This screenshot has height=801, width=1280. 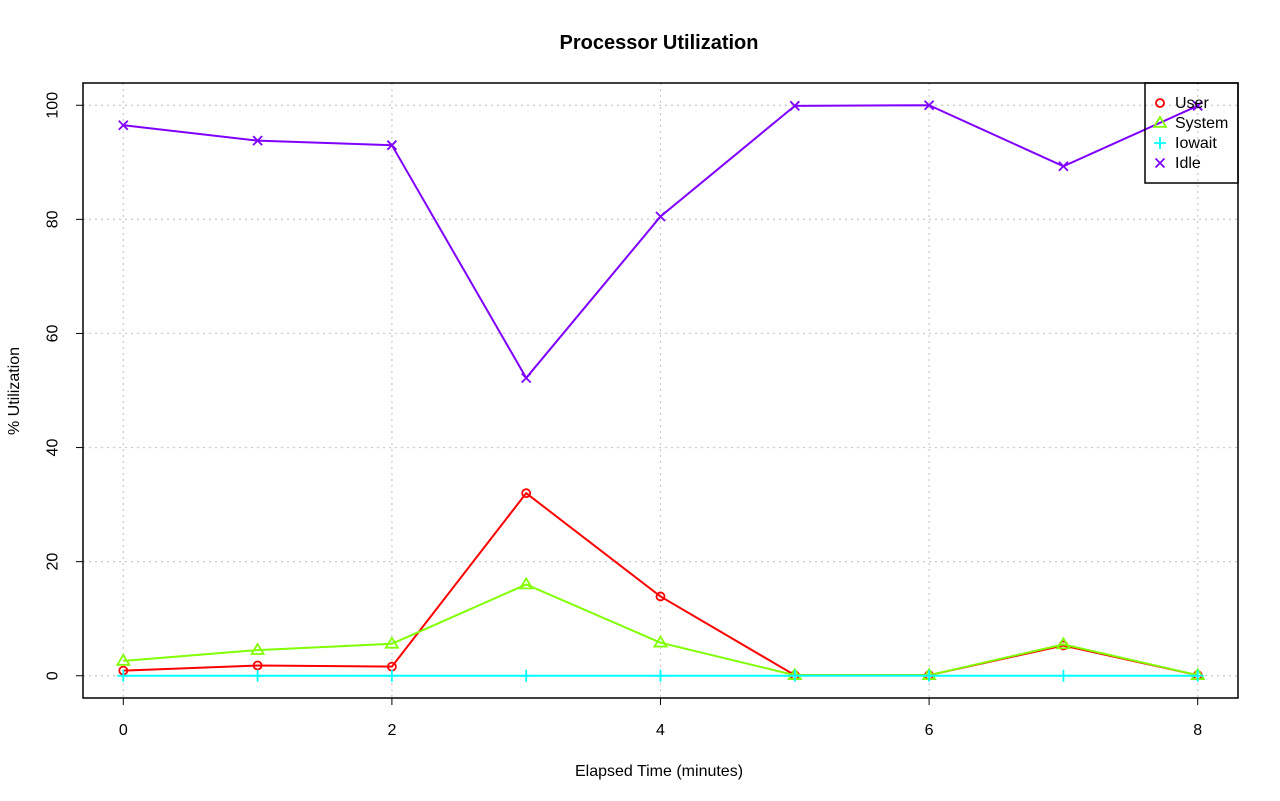 I want to click on legend-item-system: System, so click(x=1190, y=123).